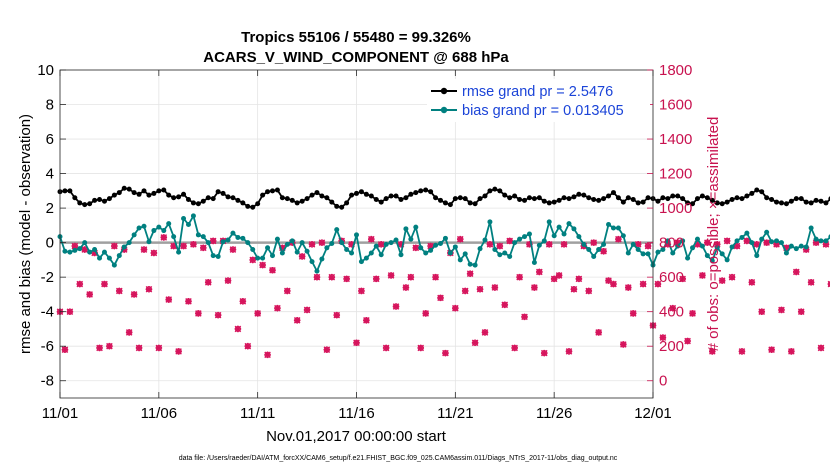 The image size is (830, 470). What do you see at coordinates (543, 111) in the screenshot?
I see `legend-bias-label: bias grand pr = 0.013405` at bounding box center [543, 111].